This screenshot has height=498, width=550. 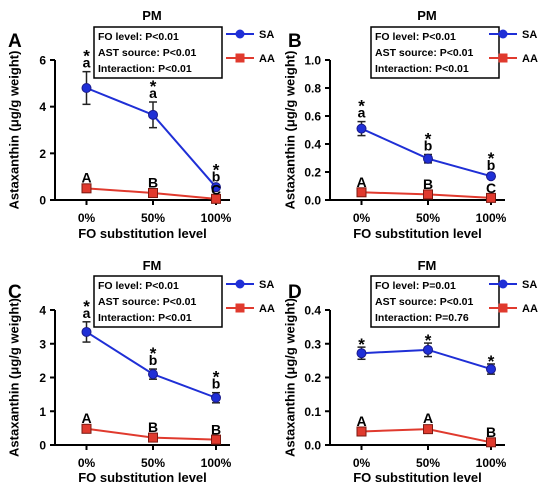 I want to click on x-tick-label: 50%, so click(x=153, y=463).